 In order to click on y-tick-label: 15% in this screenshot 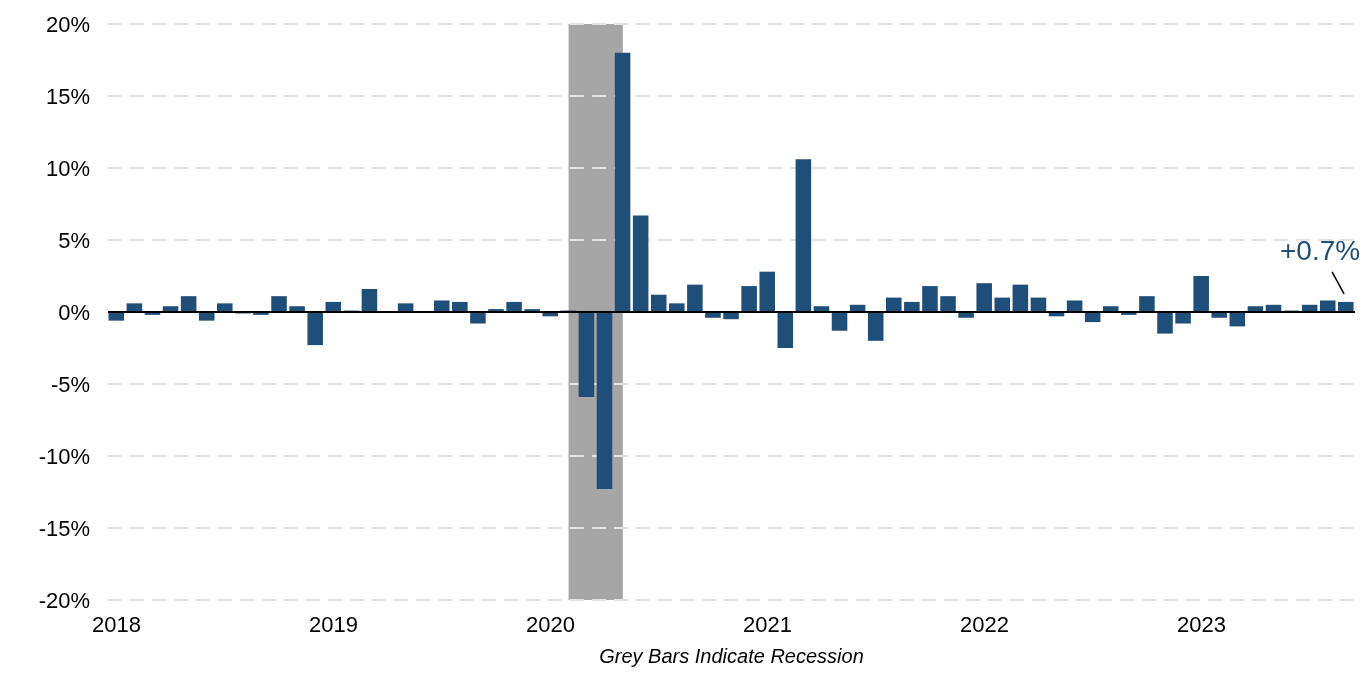, I will do `click(67, 96)`.